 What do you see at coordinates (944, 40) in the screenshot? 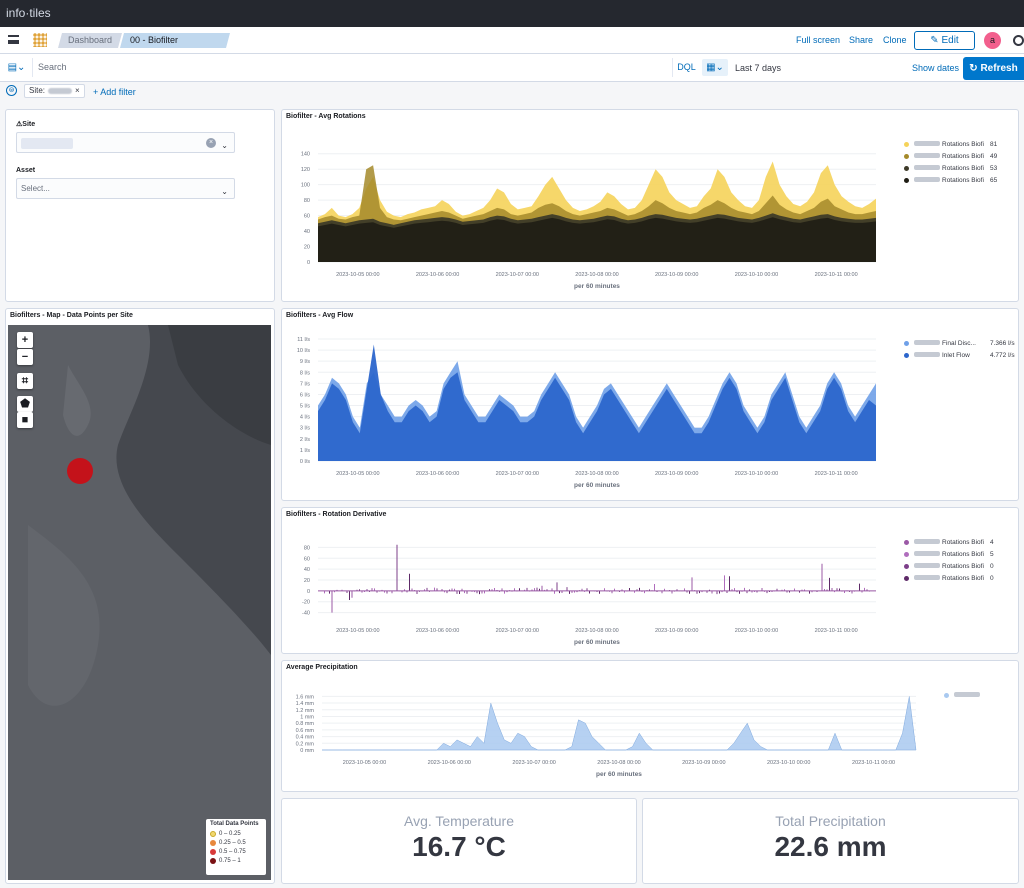
I see `edit-button: ✎ Edit` at bounding box center [944, 40].